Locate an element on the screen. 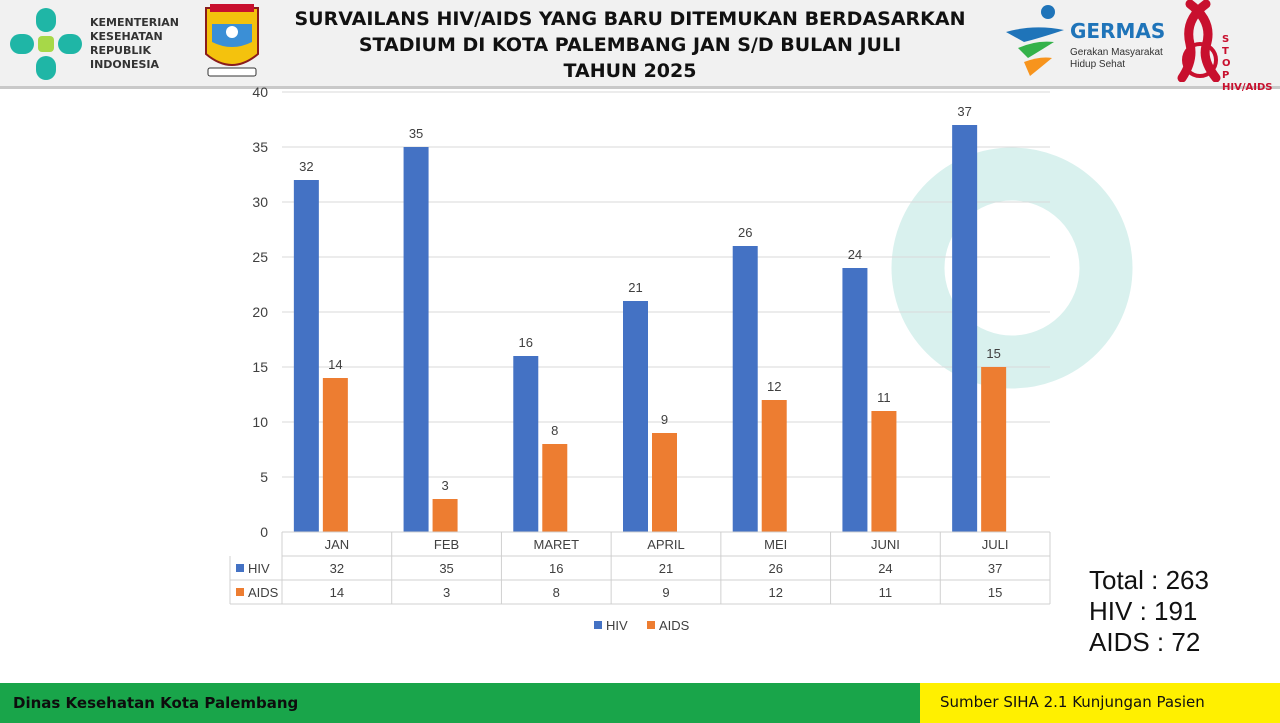 The width and height of the screenshot is (1280, 723). kemenkes-logo-icon is located at coordinates (46, 44).